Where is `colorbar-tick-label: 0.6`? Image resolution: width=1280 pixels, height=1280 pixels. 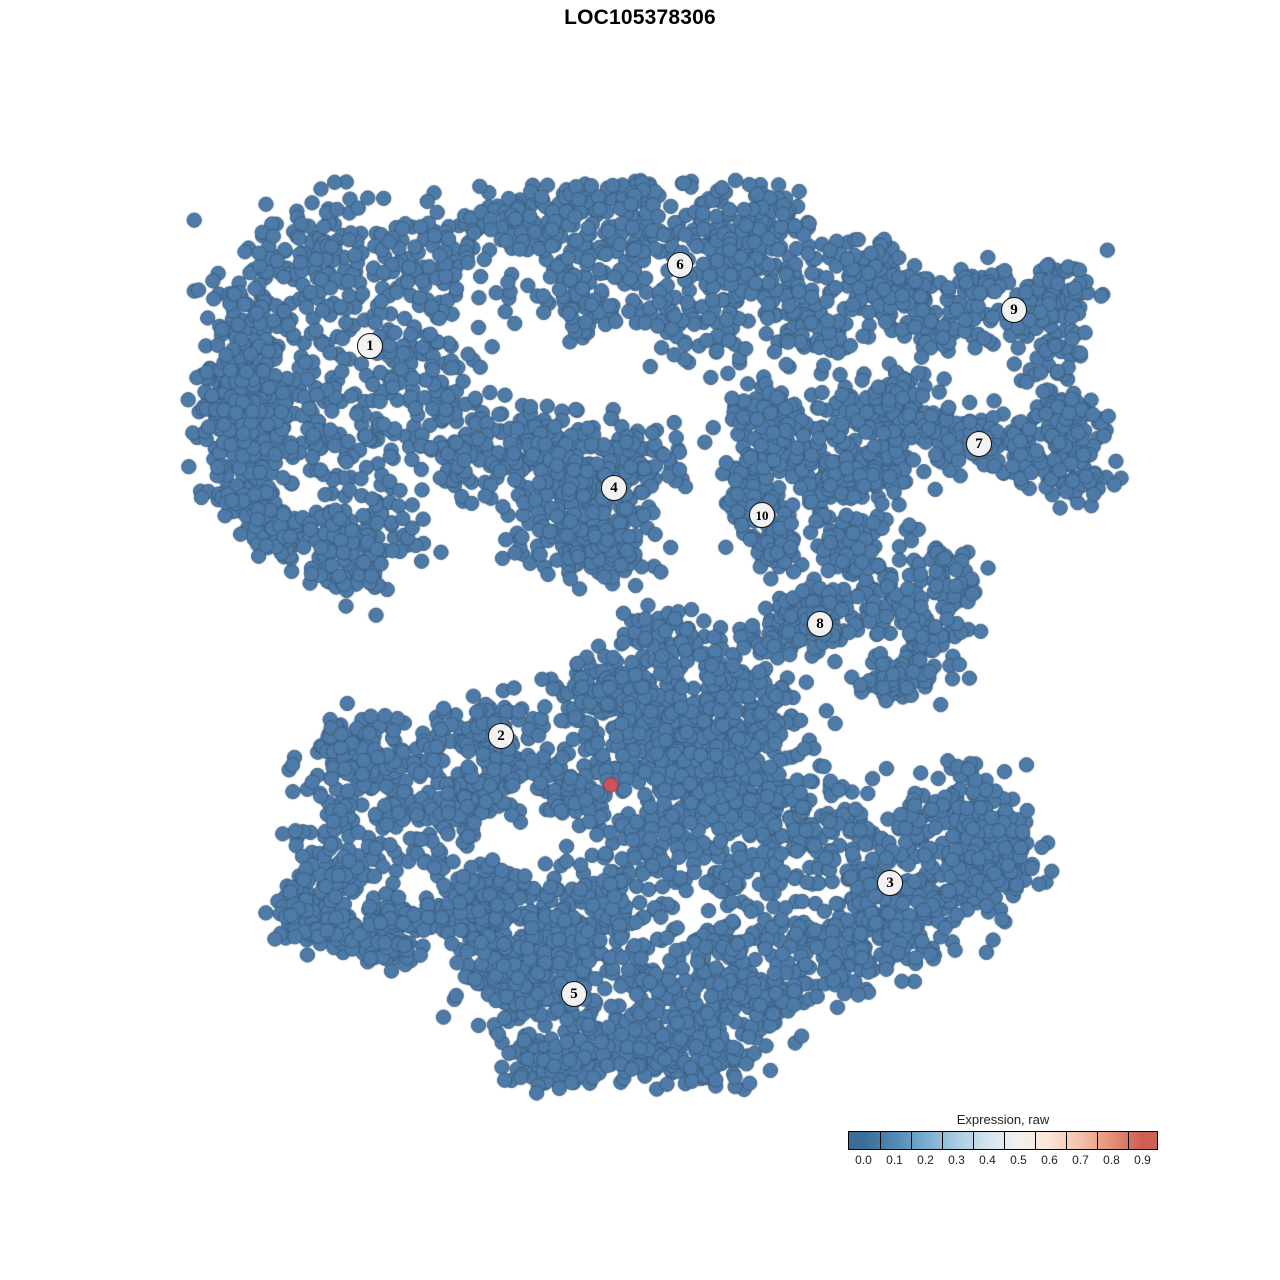
colorbar-tick-label: 0.6 is located at coordinates (1049, 1160).